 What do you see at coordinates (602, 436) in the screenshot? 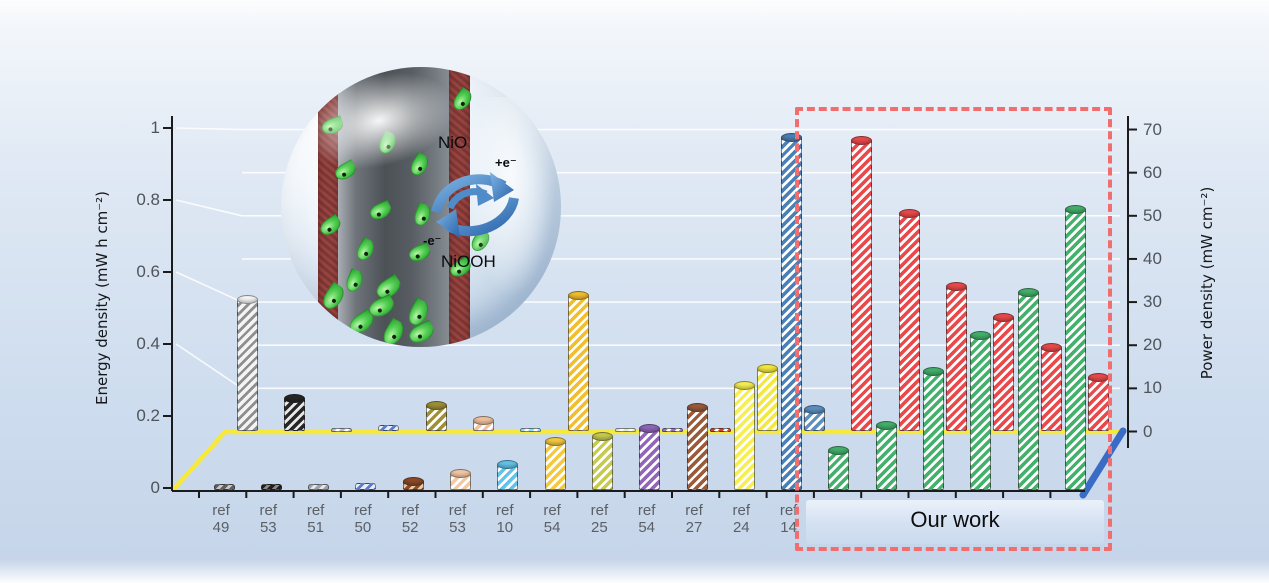
I see `energy-bar-ref-25-cap` at bounding box center [602, 436].